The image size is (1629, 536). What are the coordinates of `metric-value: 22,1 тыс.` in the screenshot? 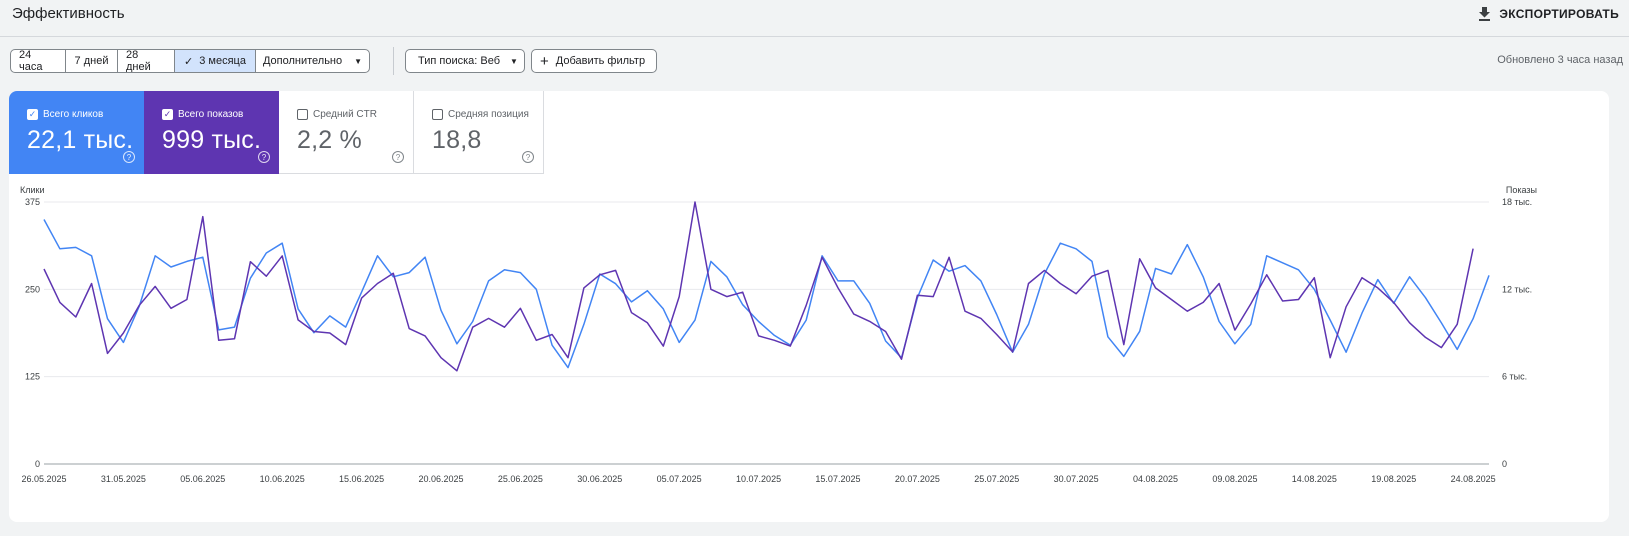 It's located at (80, 140).